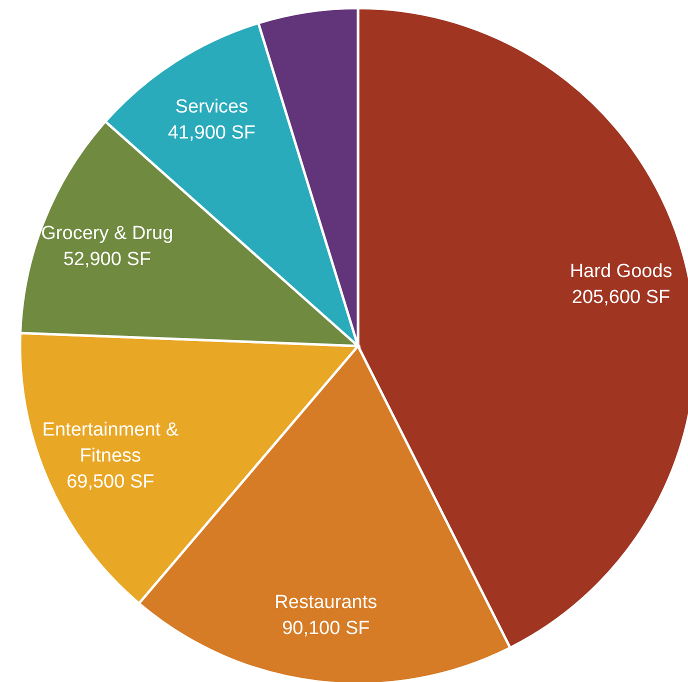  I want to click on data-label: 41,900 SF, so click(212, 133).